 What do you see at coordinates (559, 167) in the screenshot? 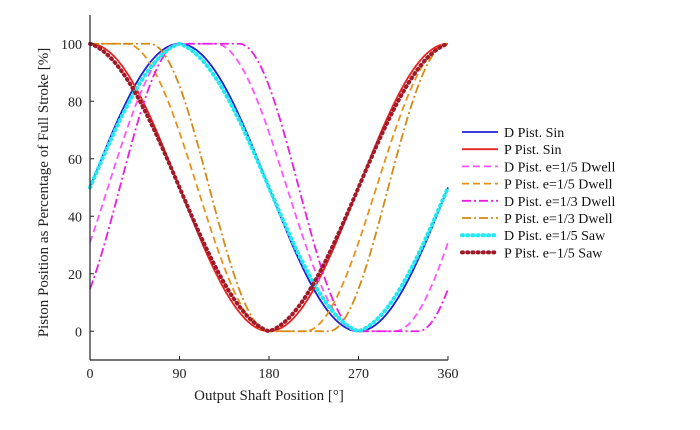
I see `legend-label-3: D Pist. e=1/5 Dwell` at bounding box center [559, 167].